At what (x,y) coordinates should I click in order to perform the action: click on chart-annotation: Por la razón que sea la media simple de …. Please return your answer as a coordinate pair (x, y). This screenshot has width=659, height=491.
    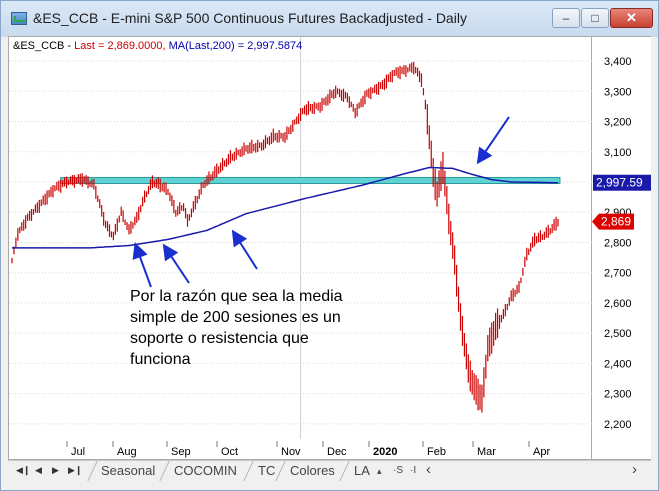
    Looking at the image, I should click on (236, 328).